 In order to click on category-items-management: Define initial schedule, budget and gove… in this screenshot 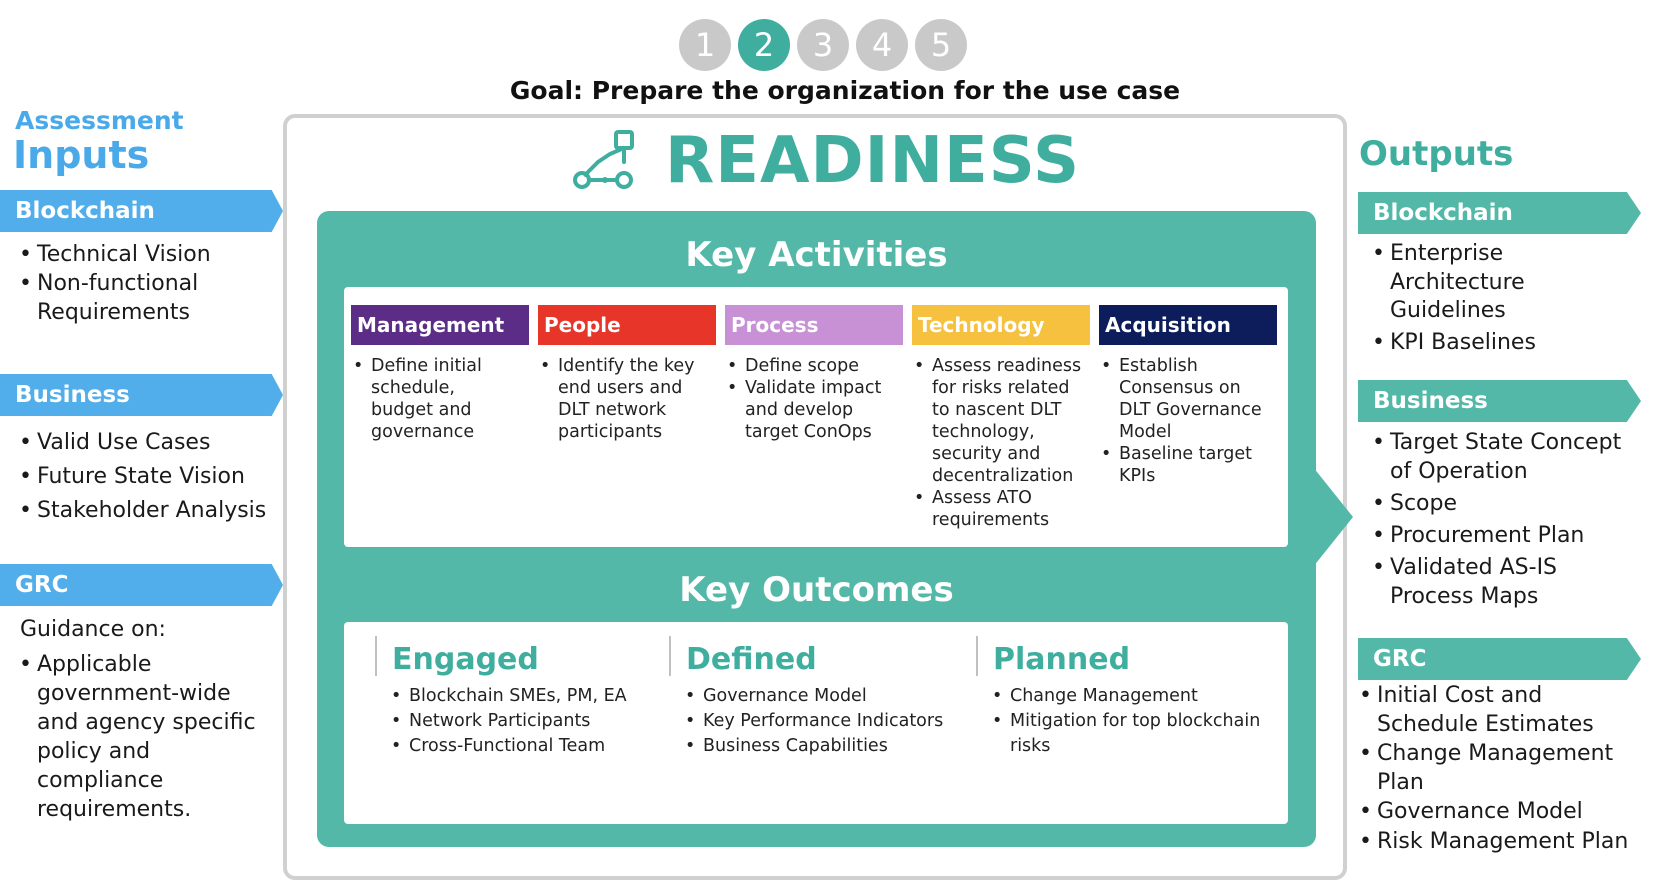, I will do `click(436, 399)`.